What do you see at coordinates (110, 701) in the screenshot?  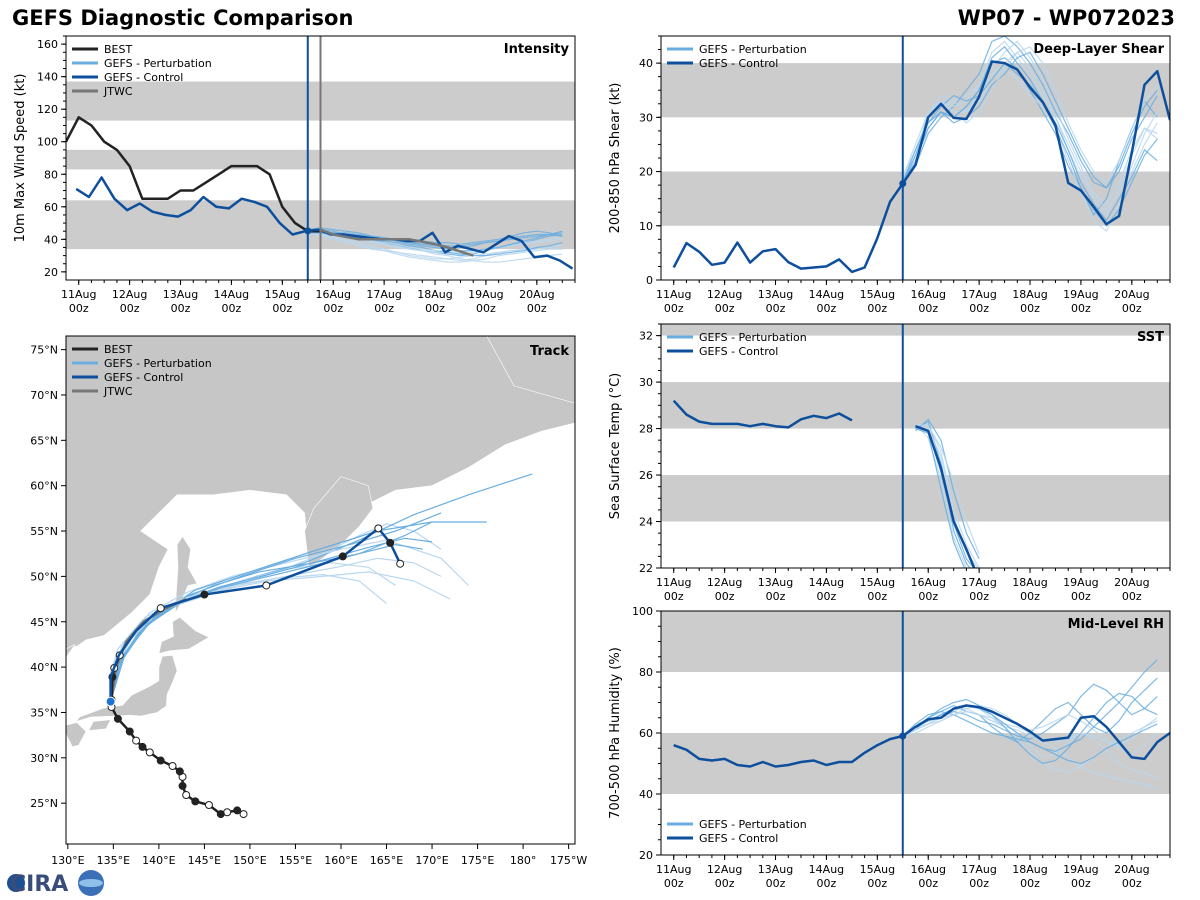 I see `init-position-point` at bounding box center [110, 701].